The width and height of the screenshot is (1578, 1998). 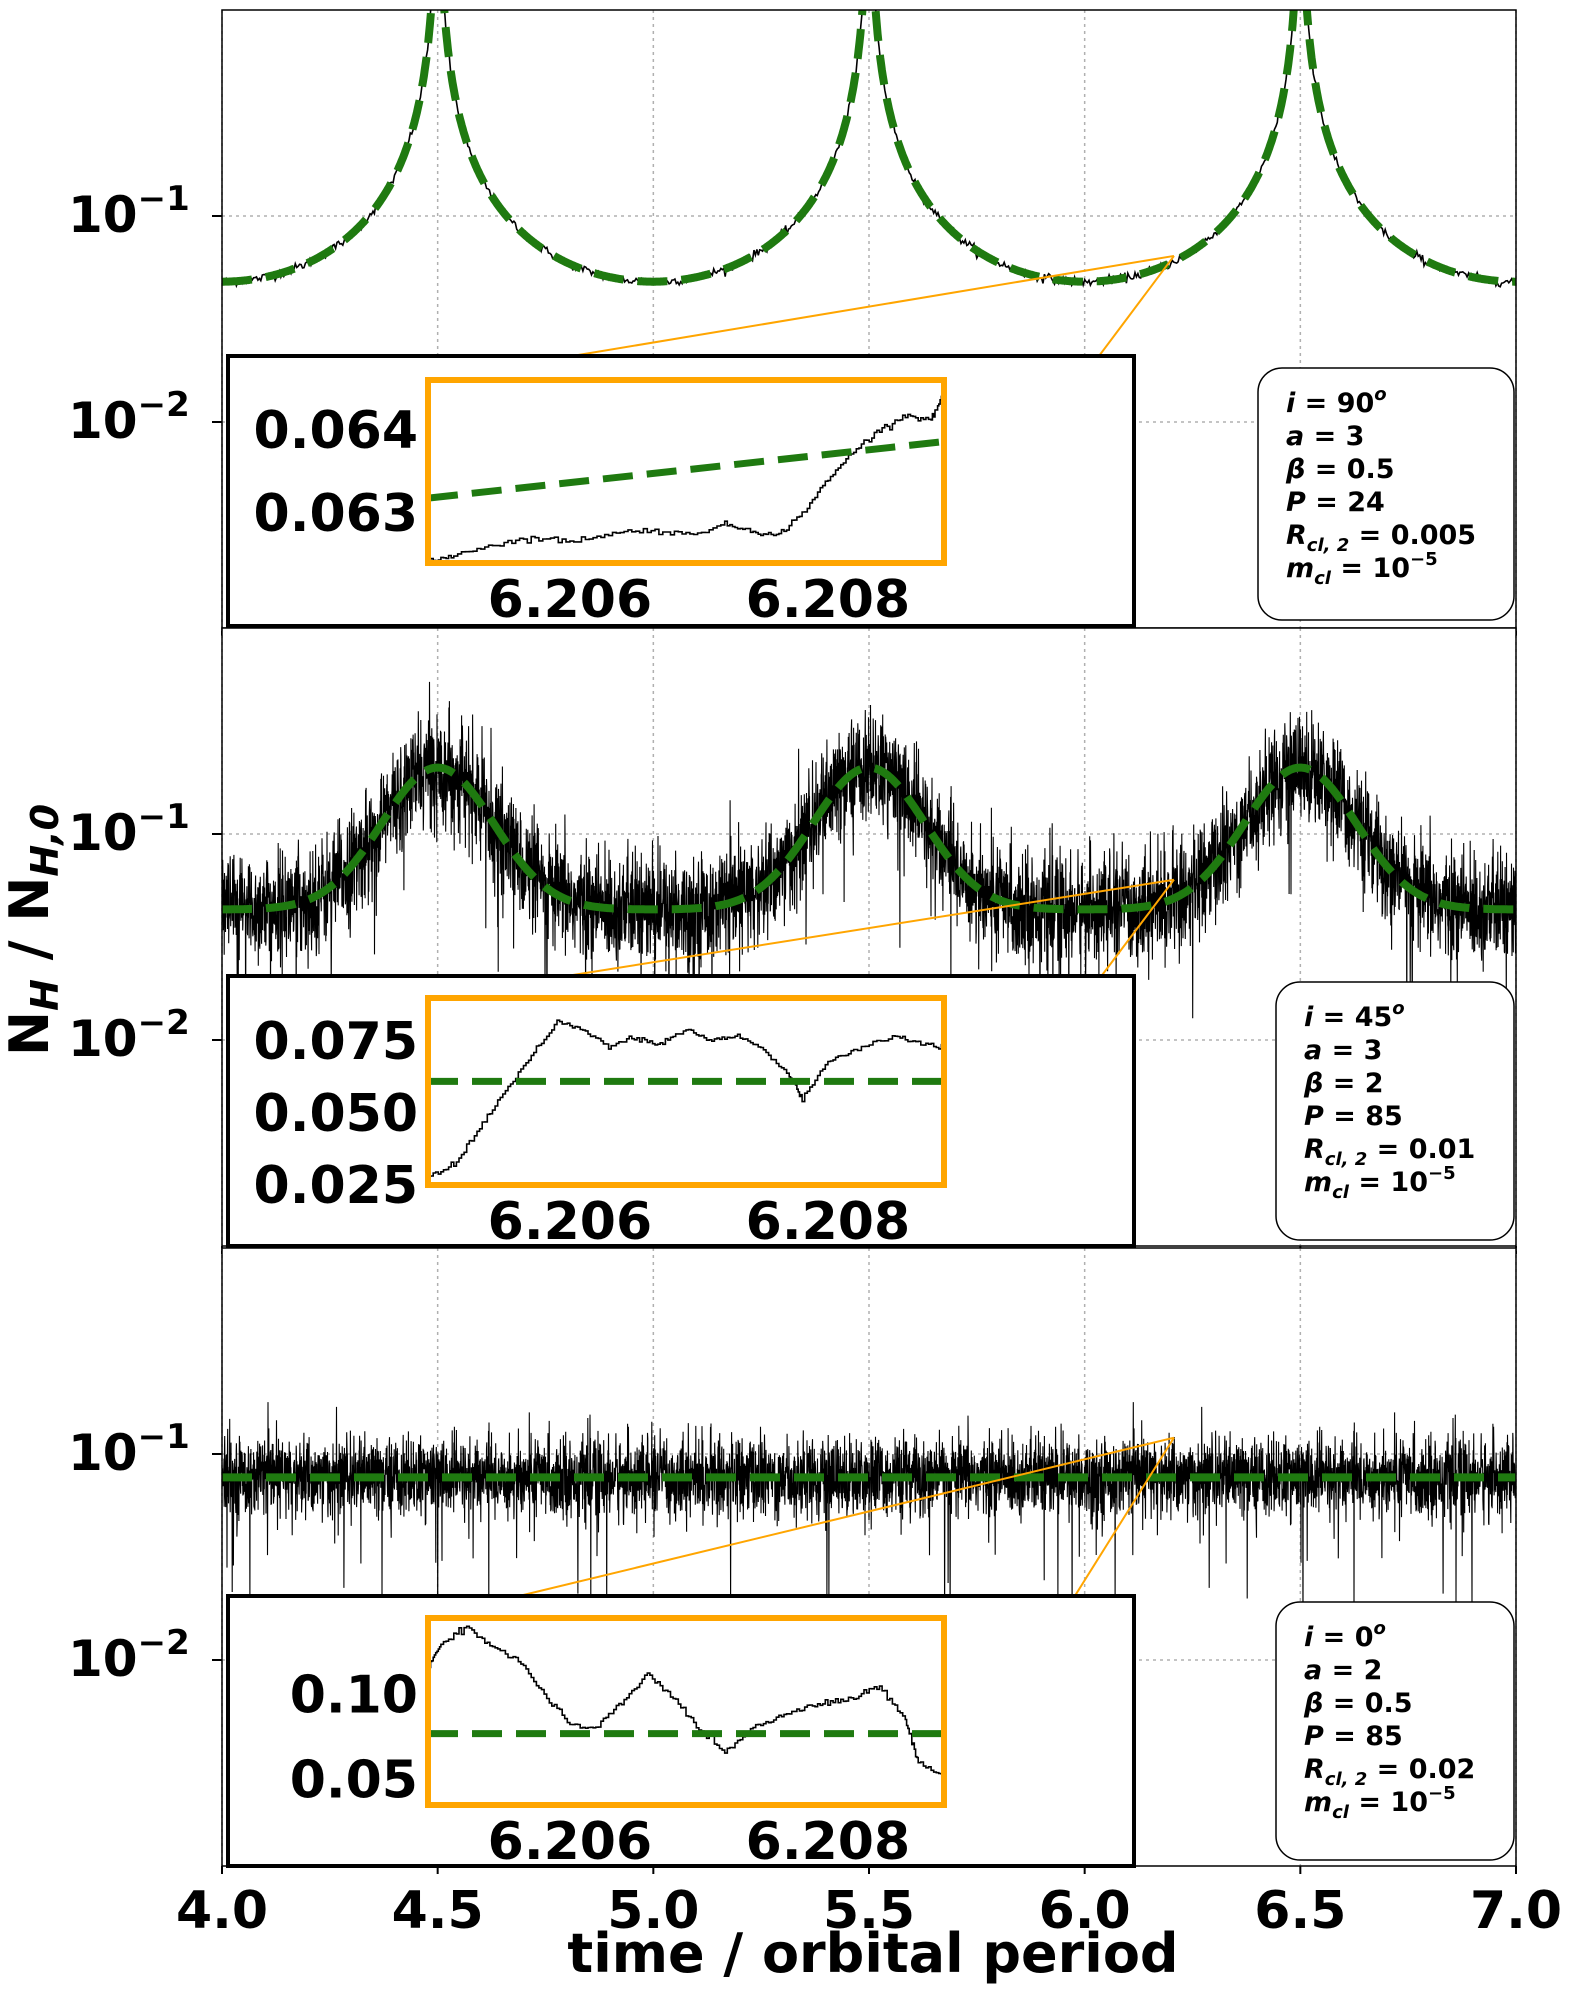 I want to click on x-tick-label: 4.5, so click(x=438, y=1911).